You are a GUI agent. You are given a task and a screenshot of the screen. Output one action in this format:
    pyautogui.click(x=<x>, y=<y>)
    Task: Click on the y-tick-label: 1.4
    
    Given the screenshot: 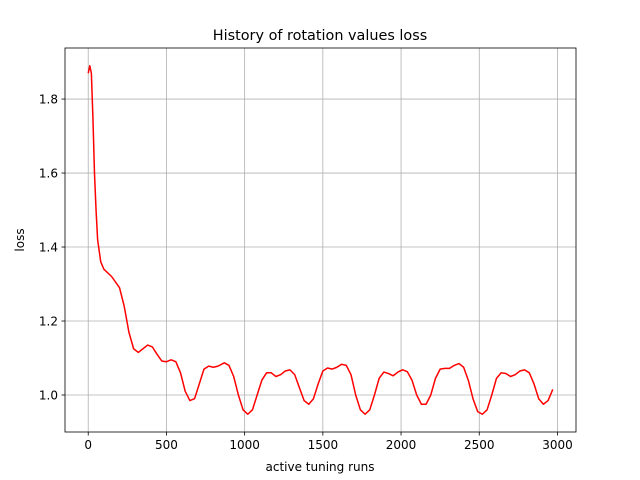 What is the action you would take?
    pyautogui.click(x=48, y=248)
    